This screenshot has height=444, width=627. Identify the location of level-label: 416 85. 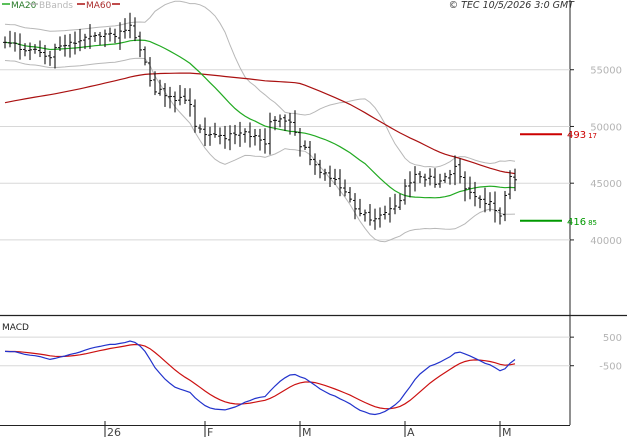
(582, 222).